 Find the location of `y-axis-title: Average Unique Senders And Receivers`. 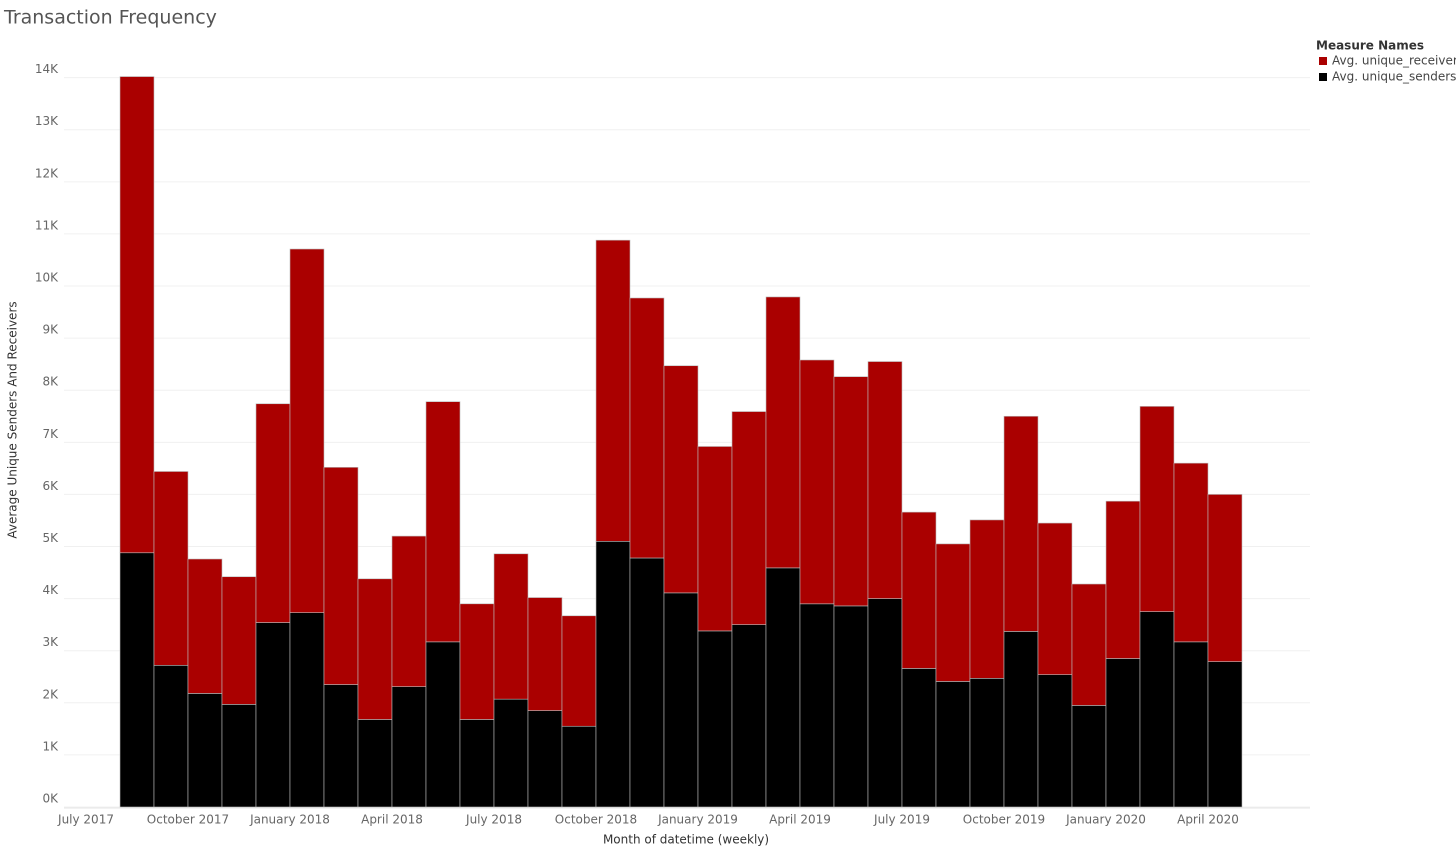

y-axis-title: Average Unique Senders And Receivers is located at coordinates (13, 419).